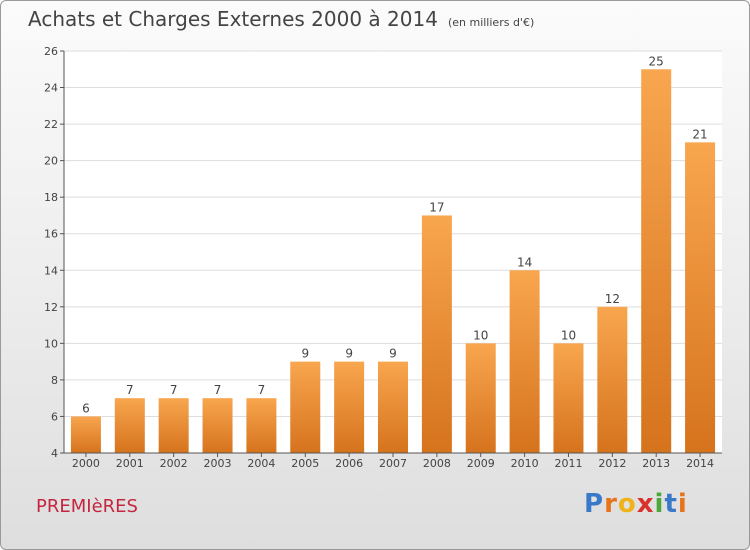  What do you see at coordinates (393, 463) in the screenshot?
I see `x-tick-label: 2007` at bounding box center [393, 463].